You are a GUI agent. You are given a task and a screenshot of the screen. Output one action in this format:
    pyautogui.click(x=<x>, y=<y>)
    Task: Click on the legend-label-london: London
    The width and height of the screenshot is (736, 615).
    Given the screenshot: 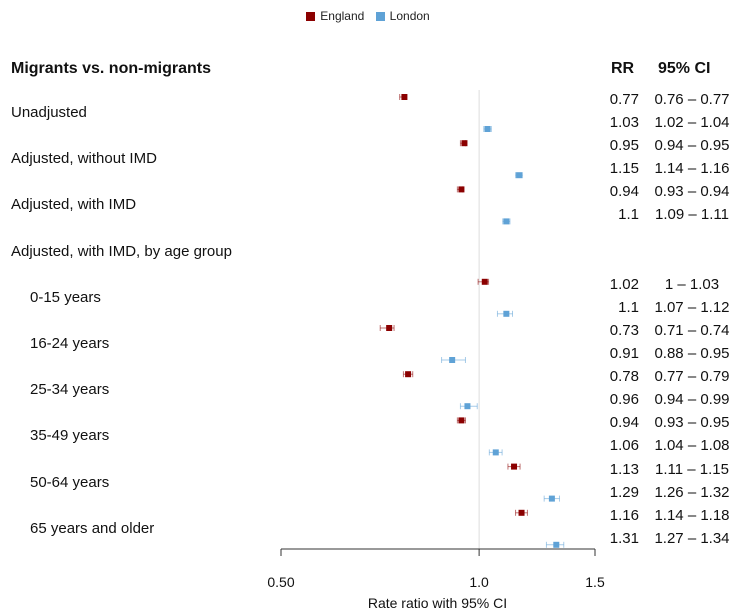 What is the action you would take?
    pyautogui.click(x=409, y=16)
    